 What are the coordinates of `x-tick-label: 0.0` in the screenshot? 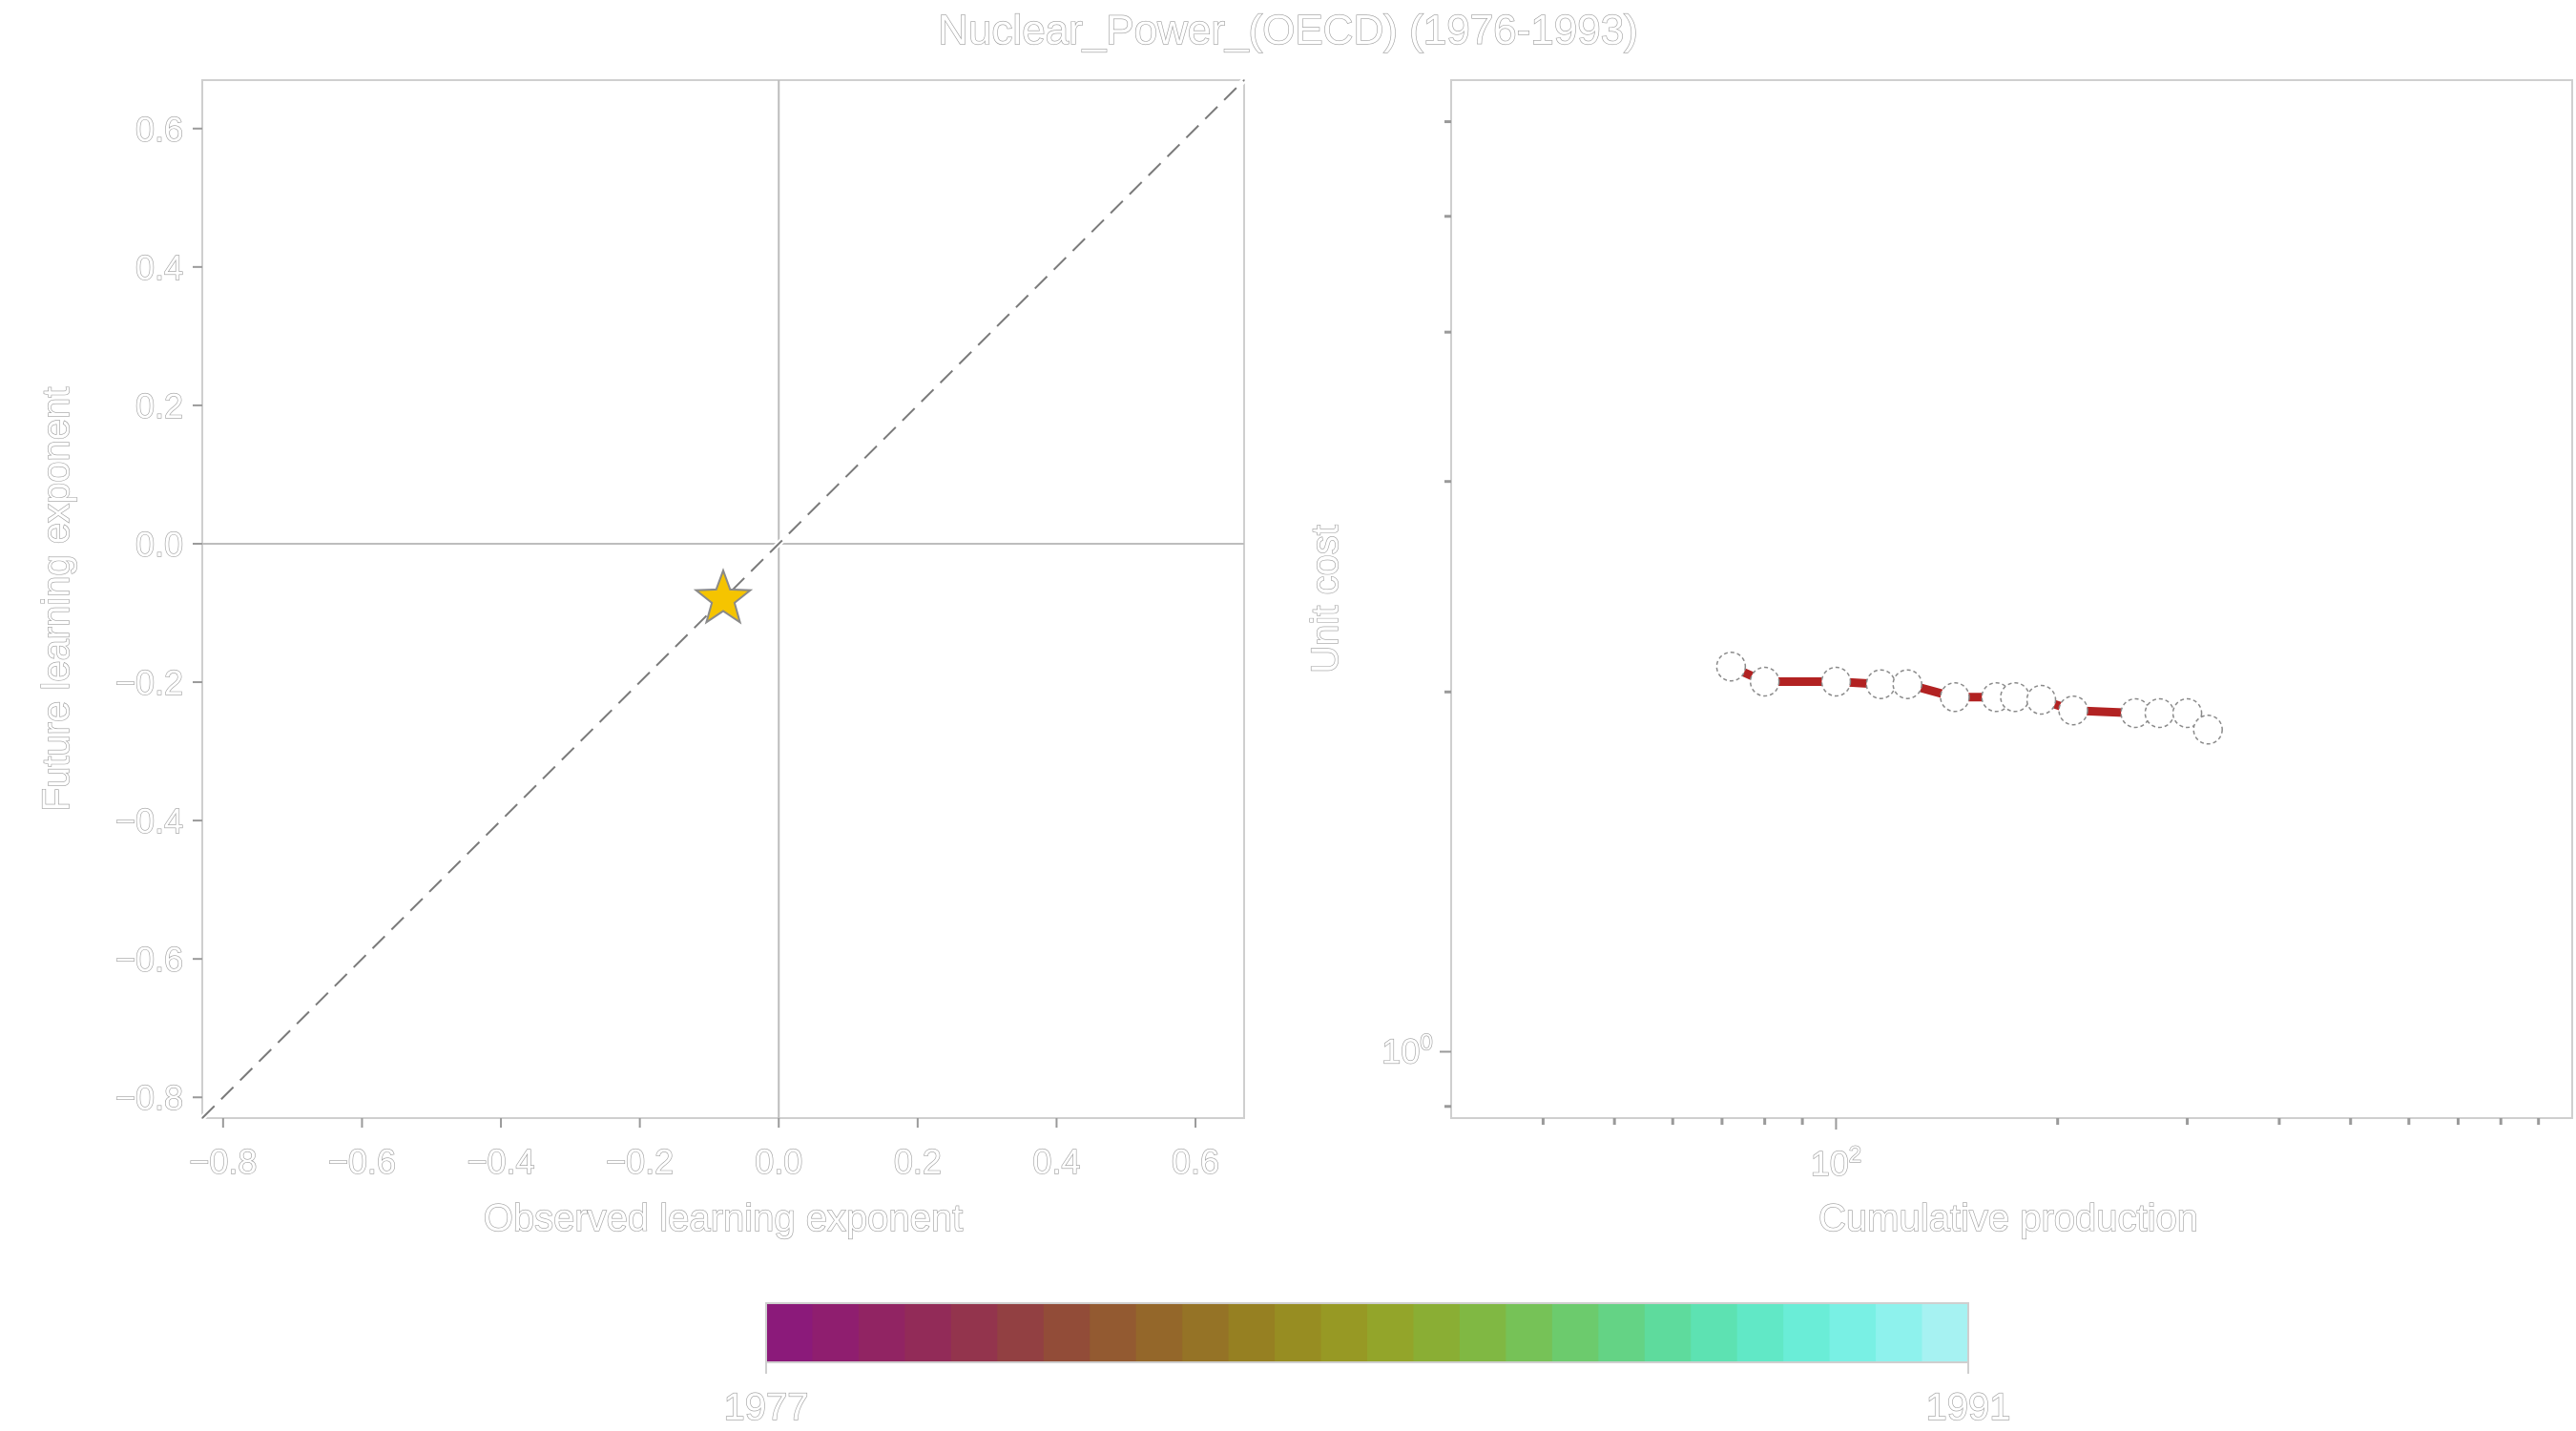 It's located at (778, 1161).